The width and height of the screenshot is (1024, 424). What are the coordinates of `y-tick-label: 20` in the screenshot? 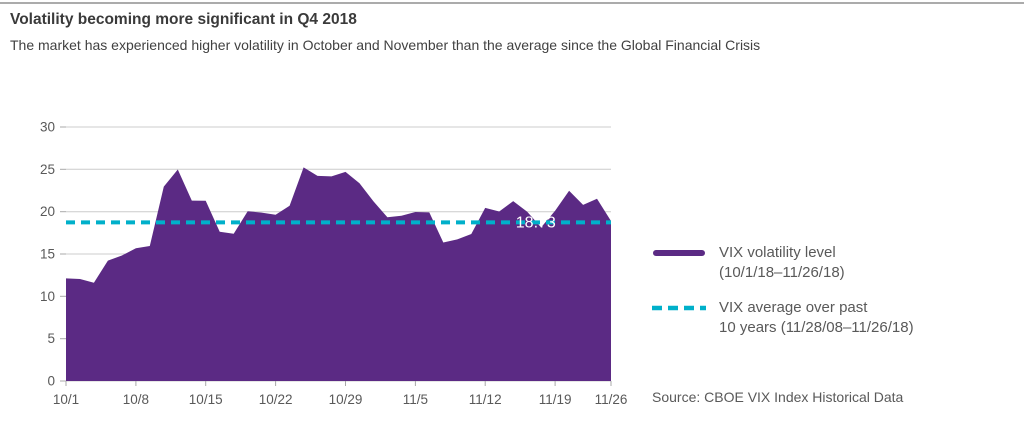 It's located at (47, 211).